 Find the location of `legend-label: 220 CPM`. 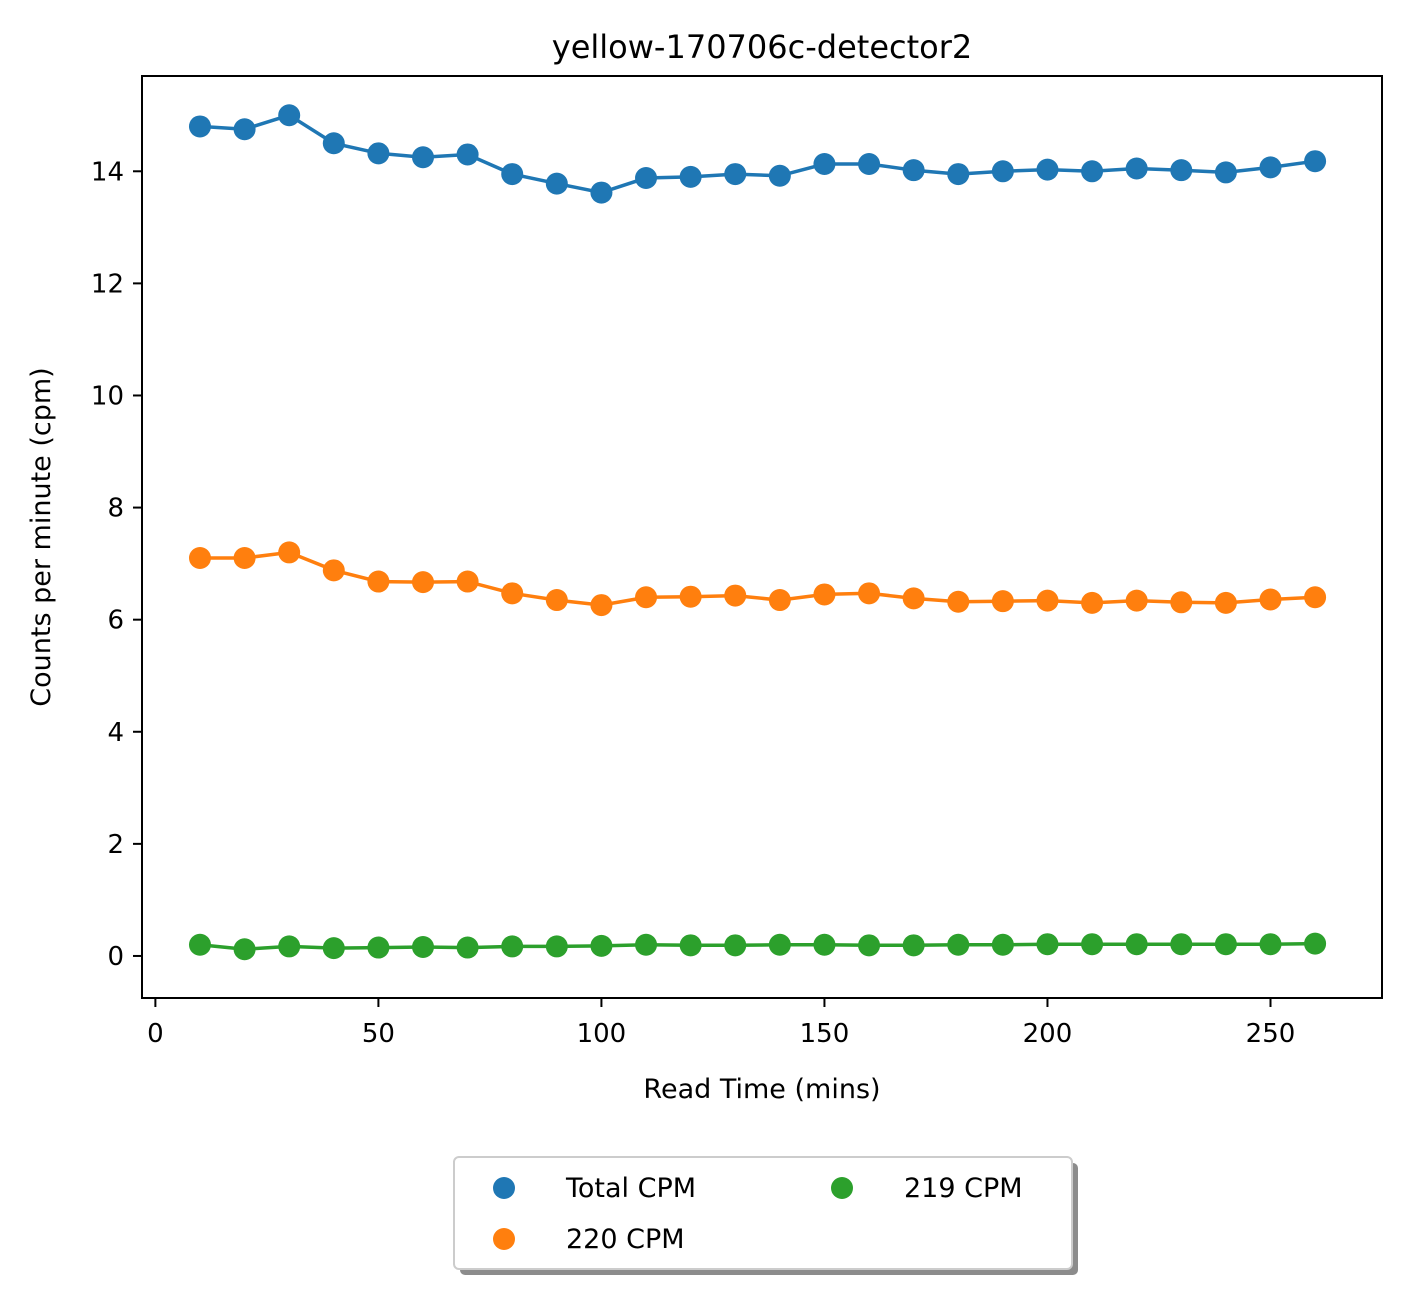

legend-label: 220 CPM is located at coordinates (625, 1239).